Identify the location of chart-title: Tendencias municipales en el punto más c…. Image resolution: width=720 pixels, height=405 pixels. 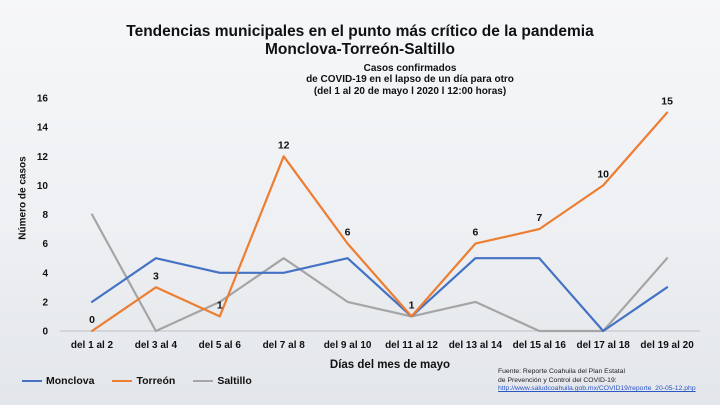
(360, 31).